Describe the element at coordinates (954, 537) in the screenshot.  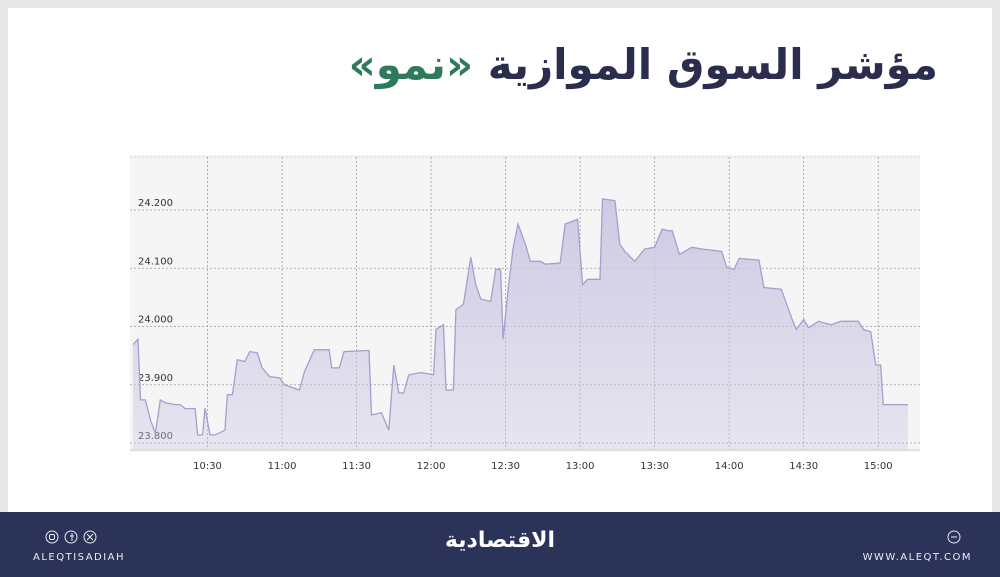
I see `icon-web` at that location.